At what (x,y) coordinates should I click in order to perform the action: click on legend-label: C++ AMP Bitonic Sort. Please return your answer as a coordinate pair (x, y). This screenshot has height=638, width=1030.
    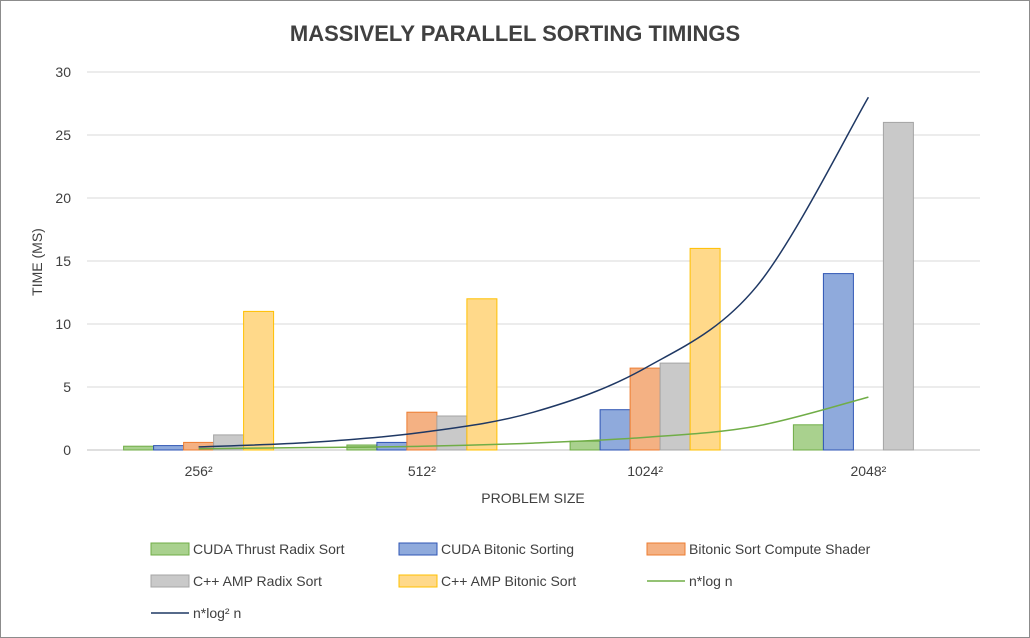
    Looking at the image, I should click on (508, 581).